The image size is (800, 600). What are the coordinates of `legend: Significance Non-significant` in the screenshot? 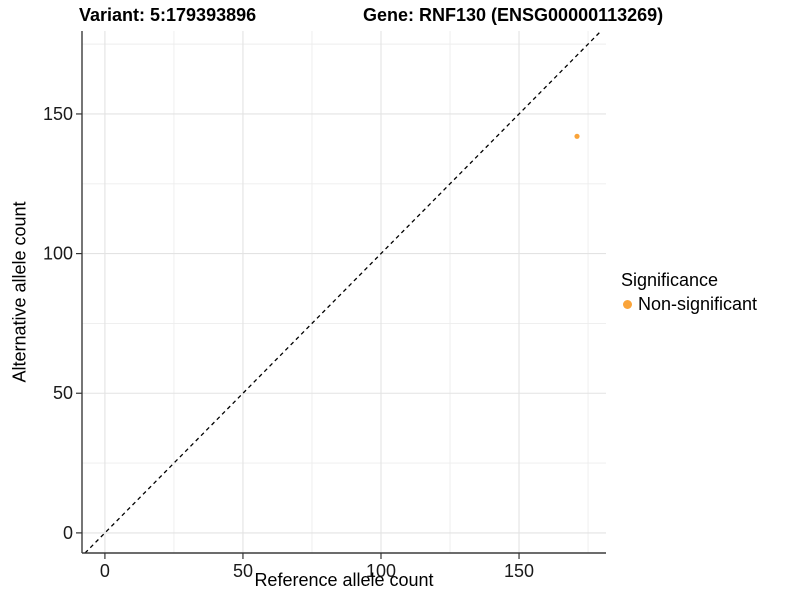 It's located at (689, 292).